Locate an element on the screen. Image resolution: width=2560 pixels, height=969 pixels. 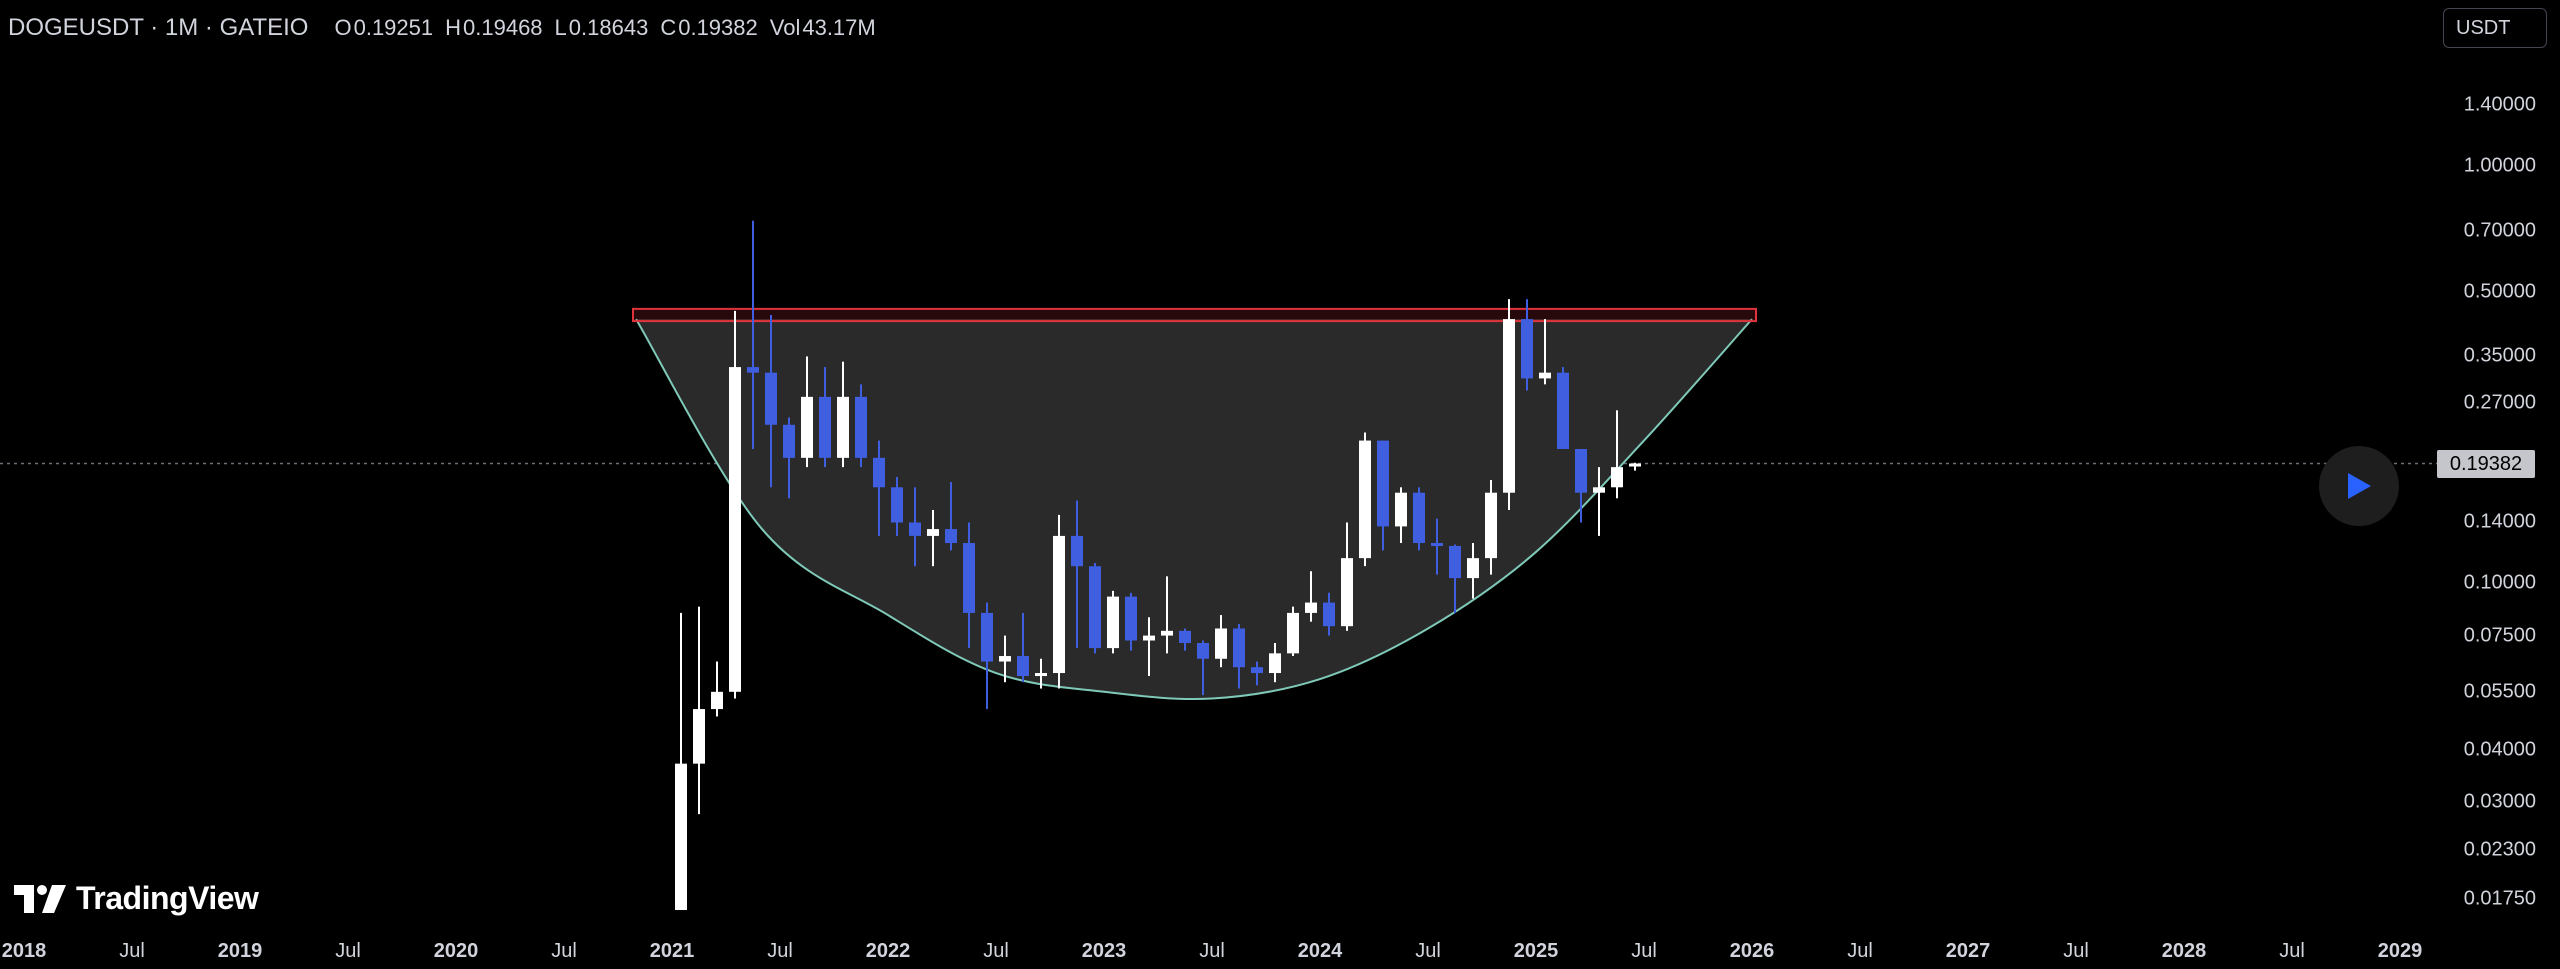
price-tick-label: 0.01750 is located at coordinates (2499, 898).